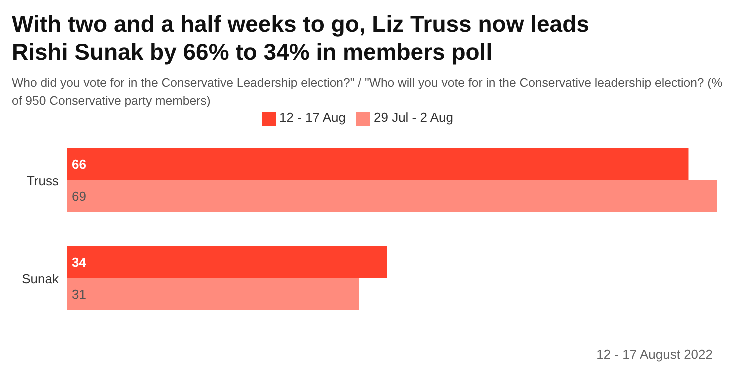 The image size is (745, 372). What do you see at coordinates (300, 38) in the screenshot?
I see `chart-title: With two and a half weeks to go, Liz Truss now leads Rishi Sunak by 66% to 34% in members poll` at bounding box center [300, 38].